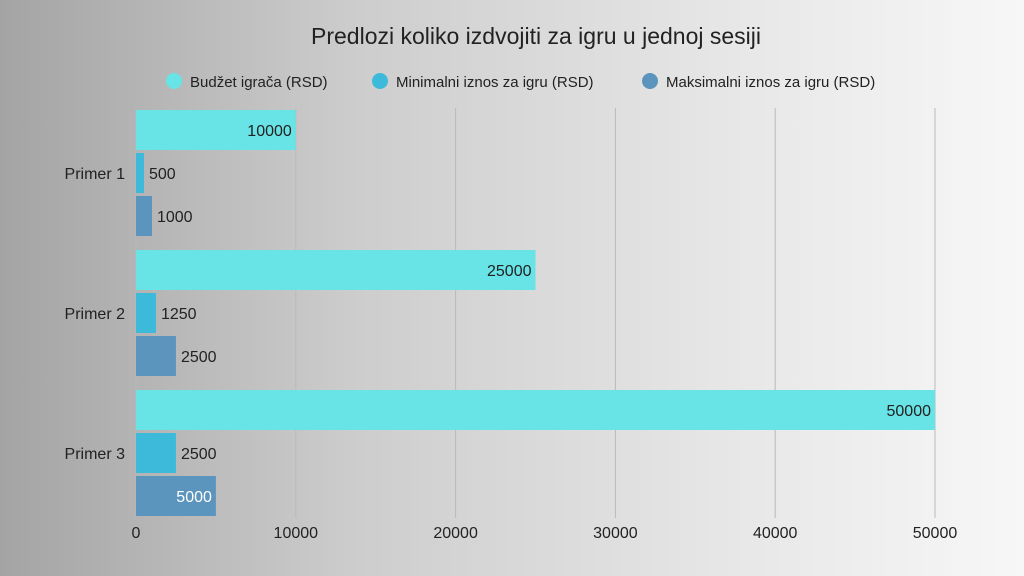 This screenshot has width=1024, height=576. What do you see at coordinates (509, 271) in the screenshot?
I see `data-label: 25000` at bounding box center [509, 271].